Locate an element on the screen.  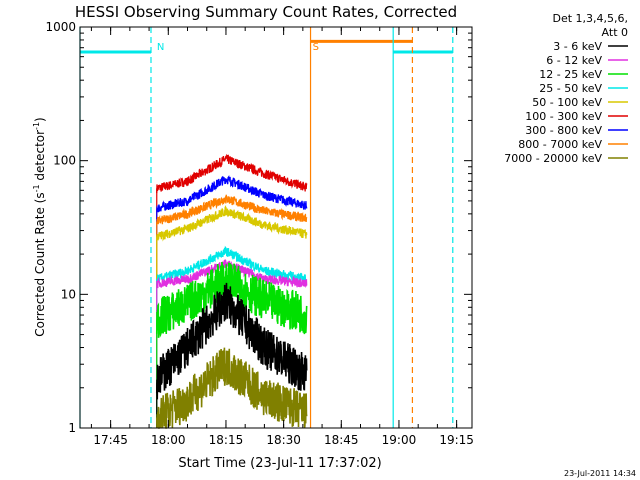
x-tick-label: 19:15 is located at coordinates (456, 440).